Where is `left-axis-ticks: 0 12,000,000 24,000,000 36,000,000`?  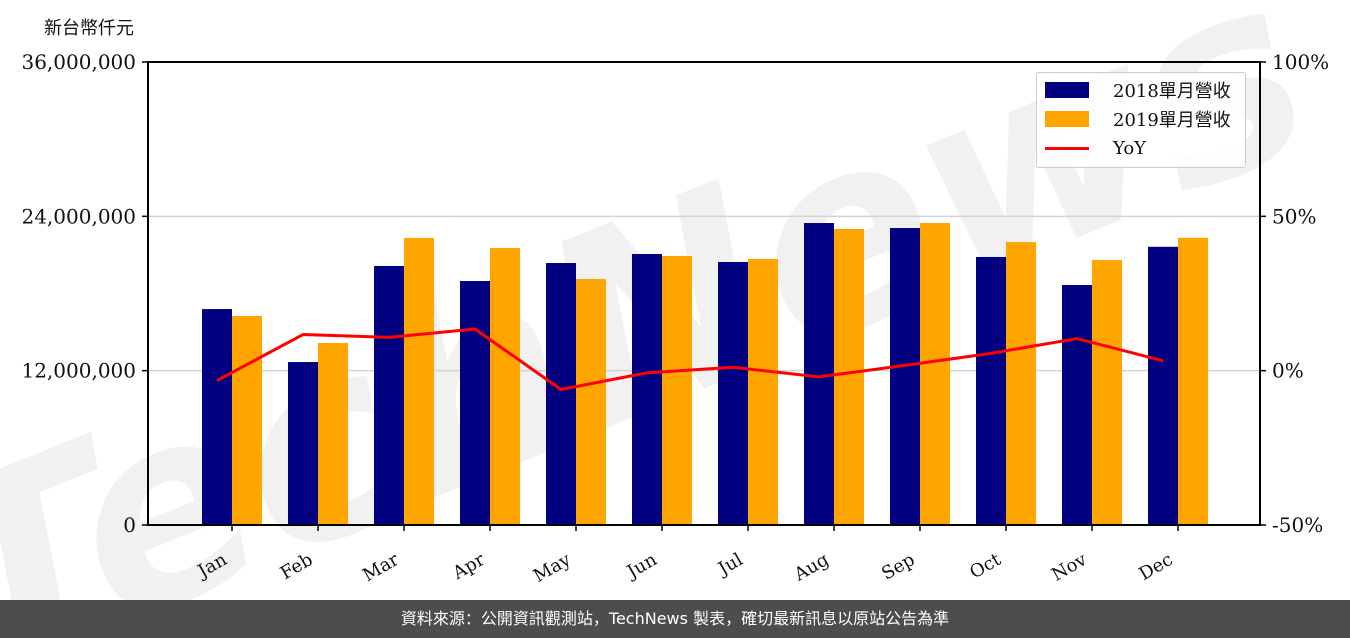
left-axis-ticks: 0 12,000,000 24,000,000 36,000,000 is located at coordinates (84, 293).